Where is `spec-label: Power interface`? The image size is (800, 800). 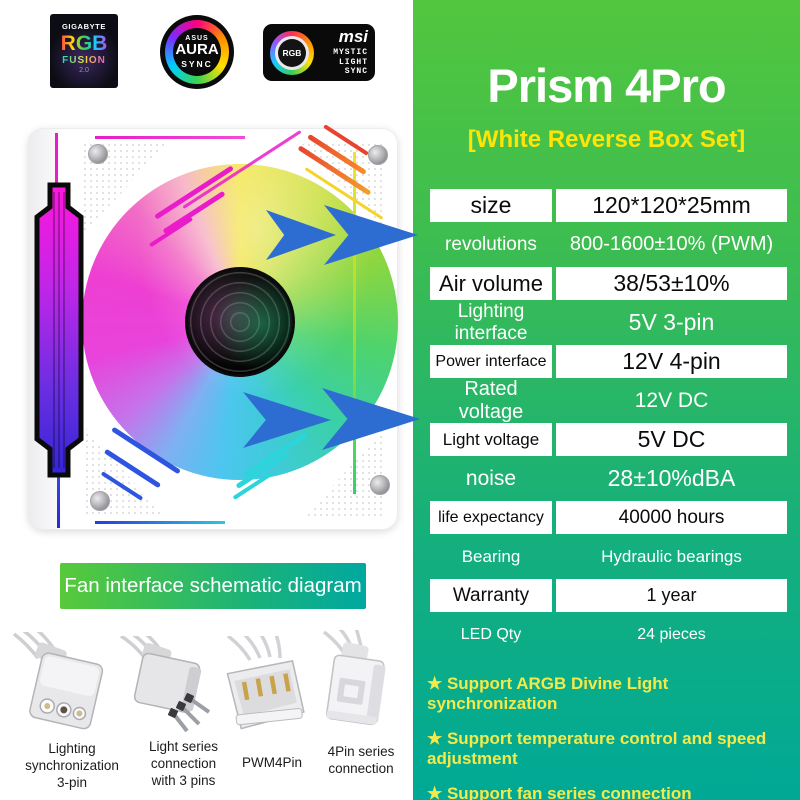 spec-label: Power interface is located at coordinates (491, 361).